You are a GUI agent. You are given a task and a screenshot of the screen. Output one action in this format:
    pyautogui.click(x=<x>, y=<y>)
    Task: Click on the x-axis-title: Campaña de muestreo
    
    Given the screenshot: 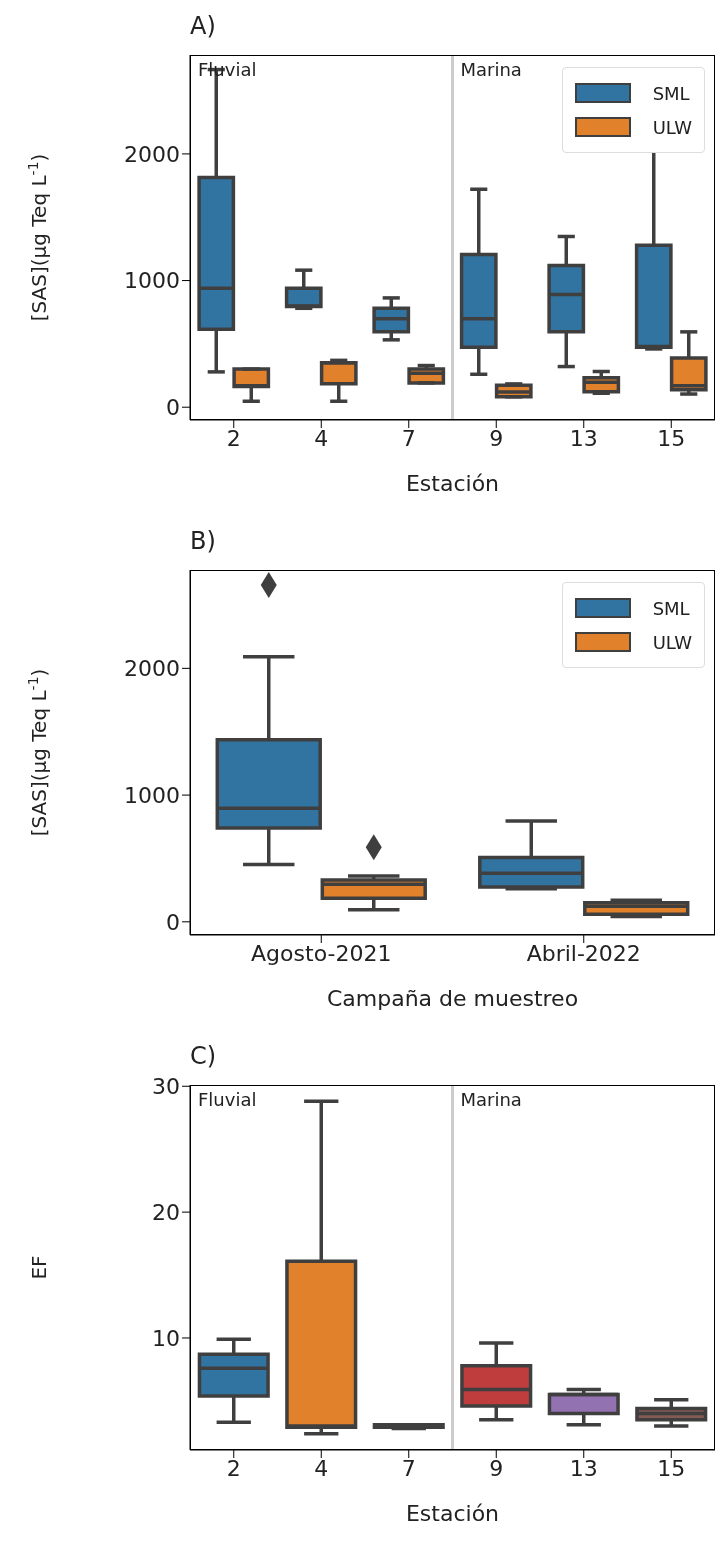 What is the action you would take?
    pyautogui.click(x=452, y=998)
    